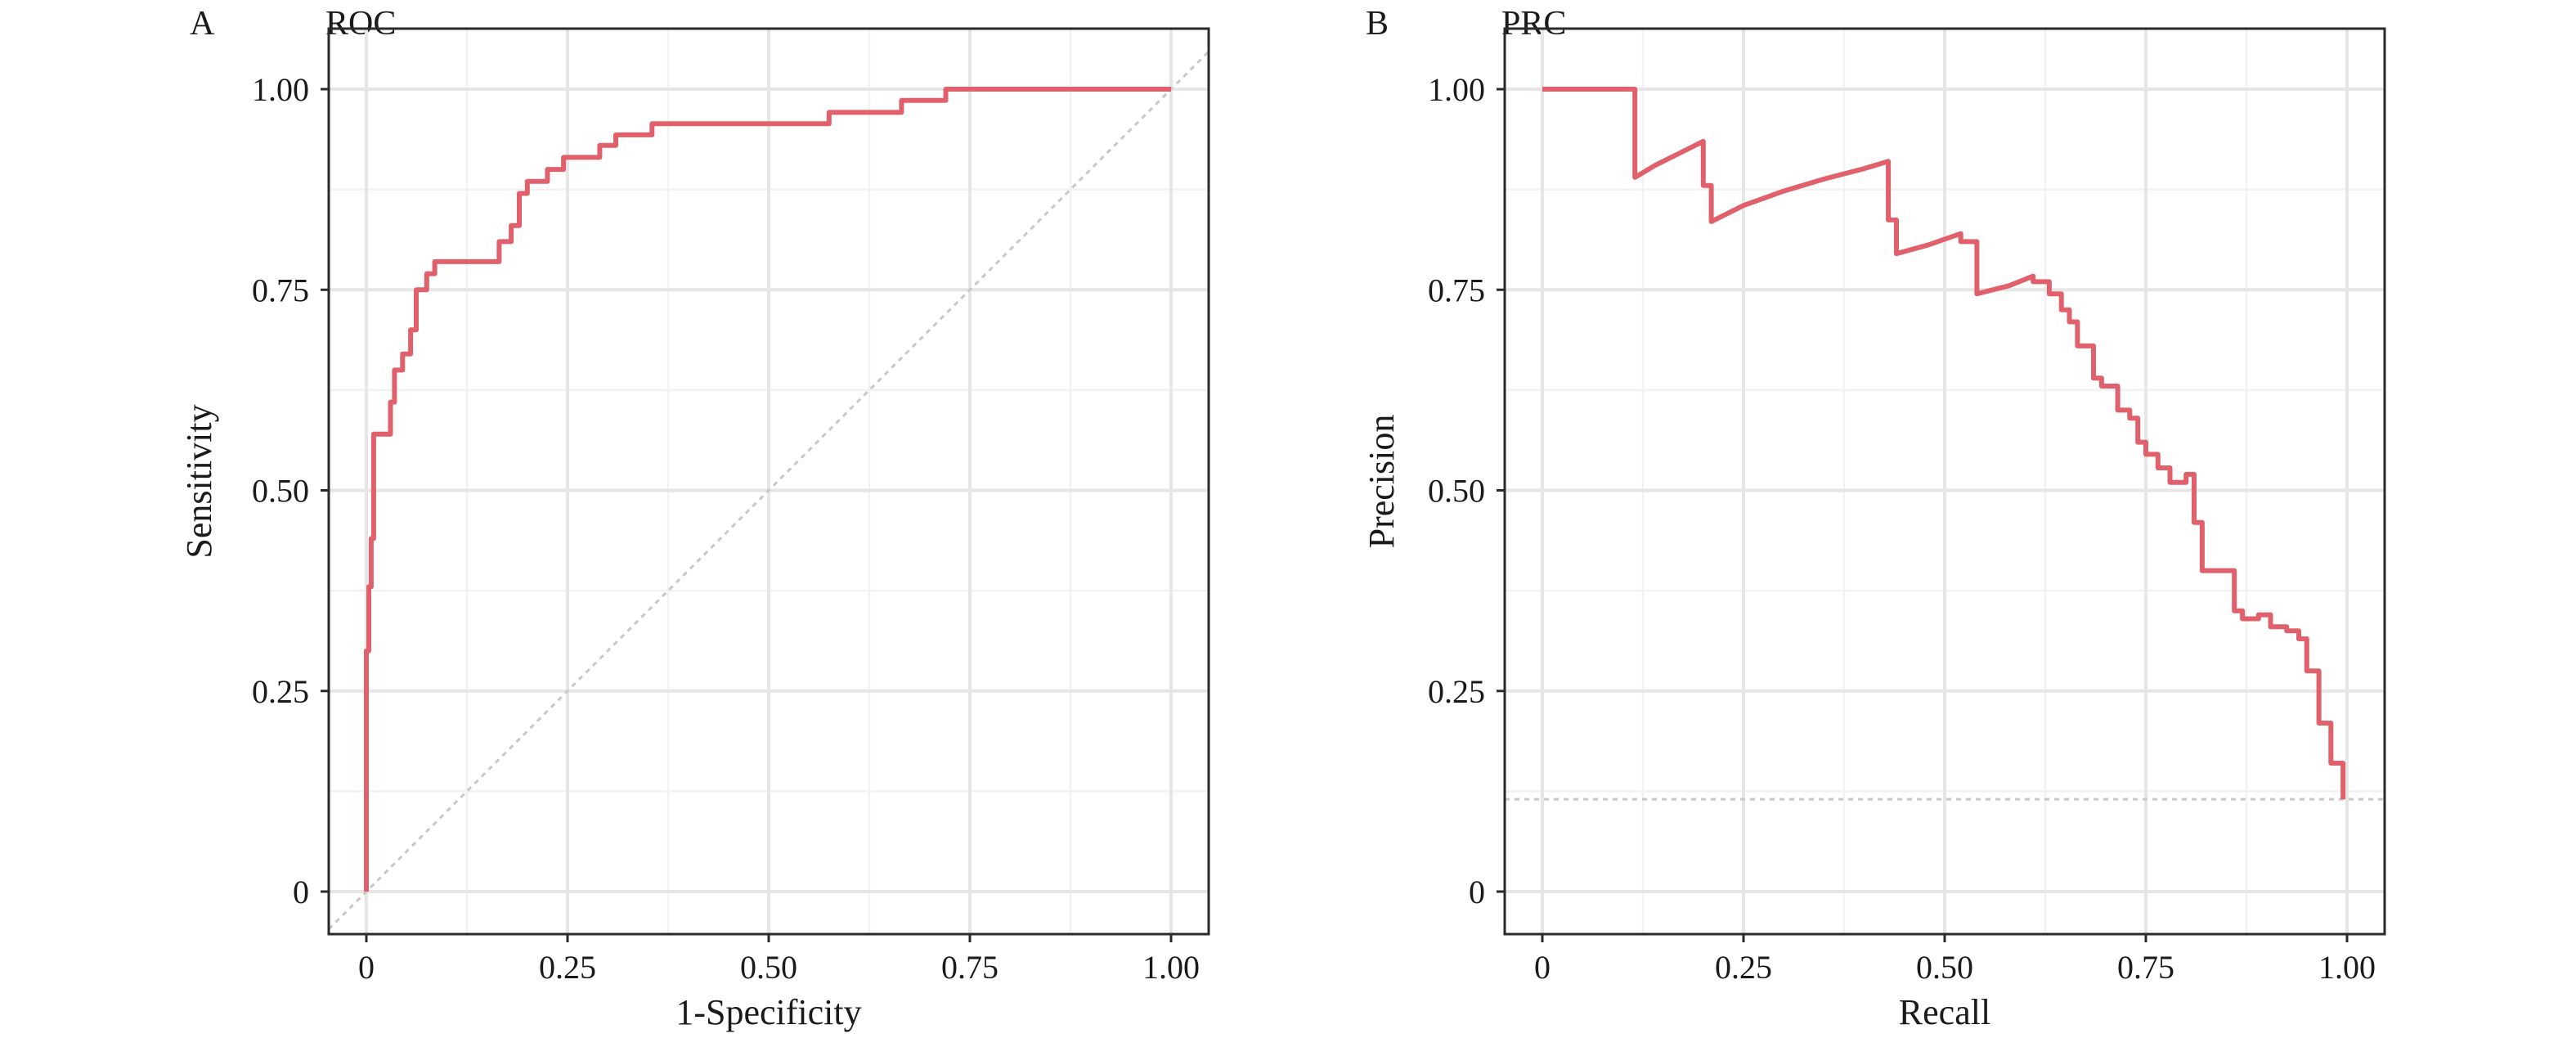 Image resolution: width=2576 pixels, height=1038 pixels. What do you see at coordinates (1457, 491) in the screenshot?
I see `prc-y-tick-label: 0.50` at bounding box center [1457, 491].